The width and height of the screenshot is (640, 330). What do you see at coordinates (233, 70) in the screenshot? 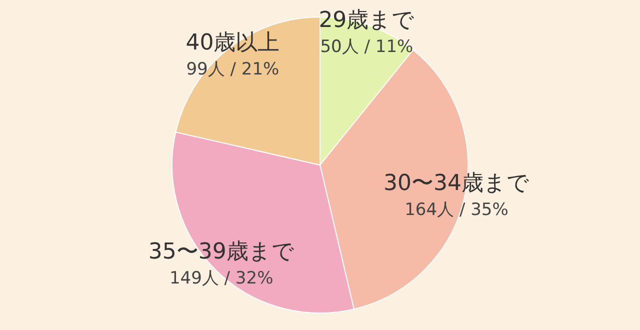
I see `data-label: 99人 / 21%` at bounding box center [233, 70].